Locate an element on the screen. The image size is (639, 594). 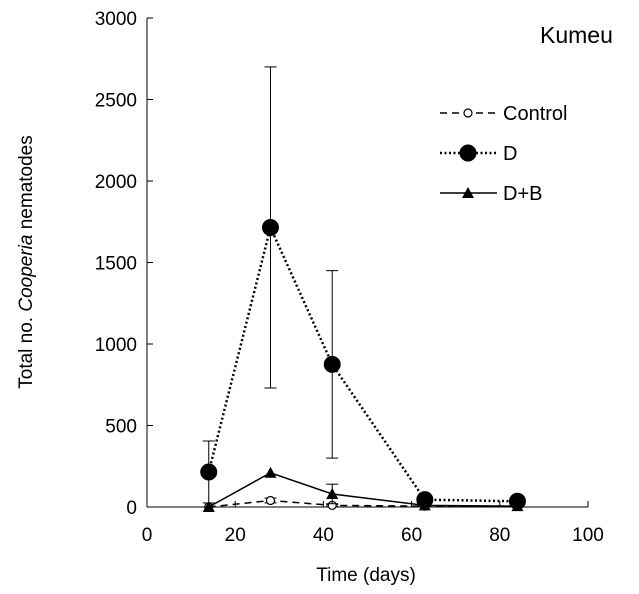
legend-item-control: Control is located at coordinates (503, 114).